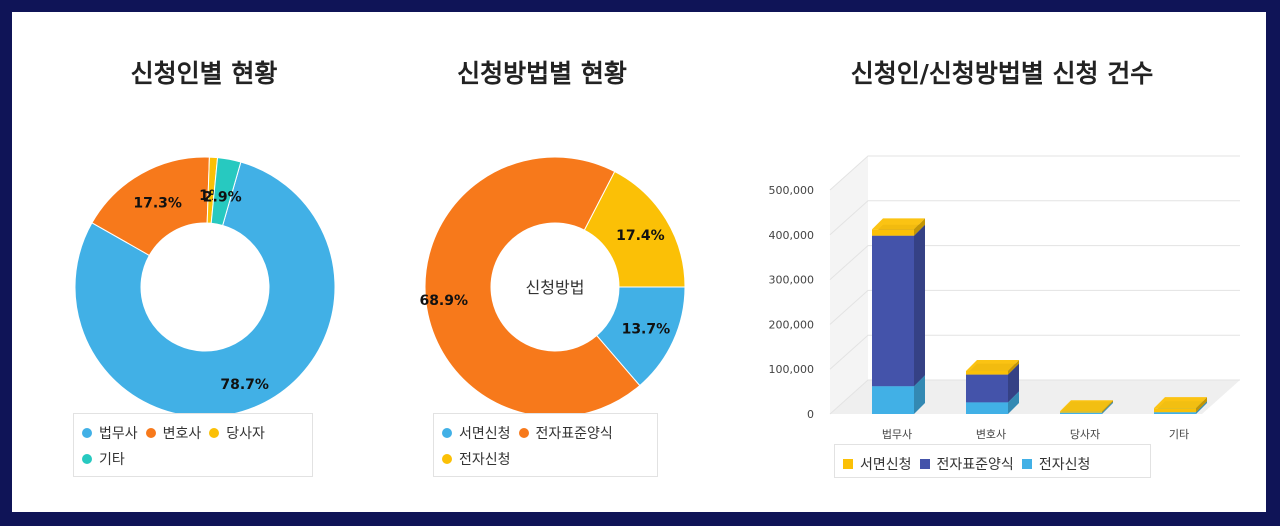  I want to click on chart3-bar-3-서면신청, so click(1175, 410).